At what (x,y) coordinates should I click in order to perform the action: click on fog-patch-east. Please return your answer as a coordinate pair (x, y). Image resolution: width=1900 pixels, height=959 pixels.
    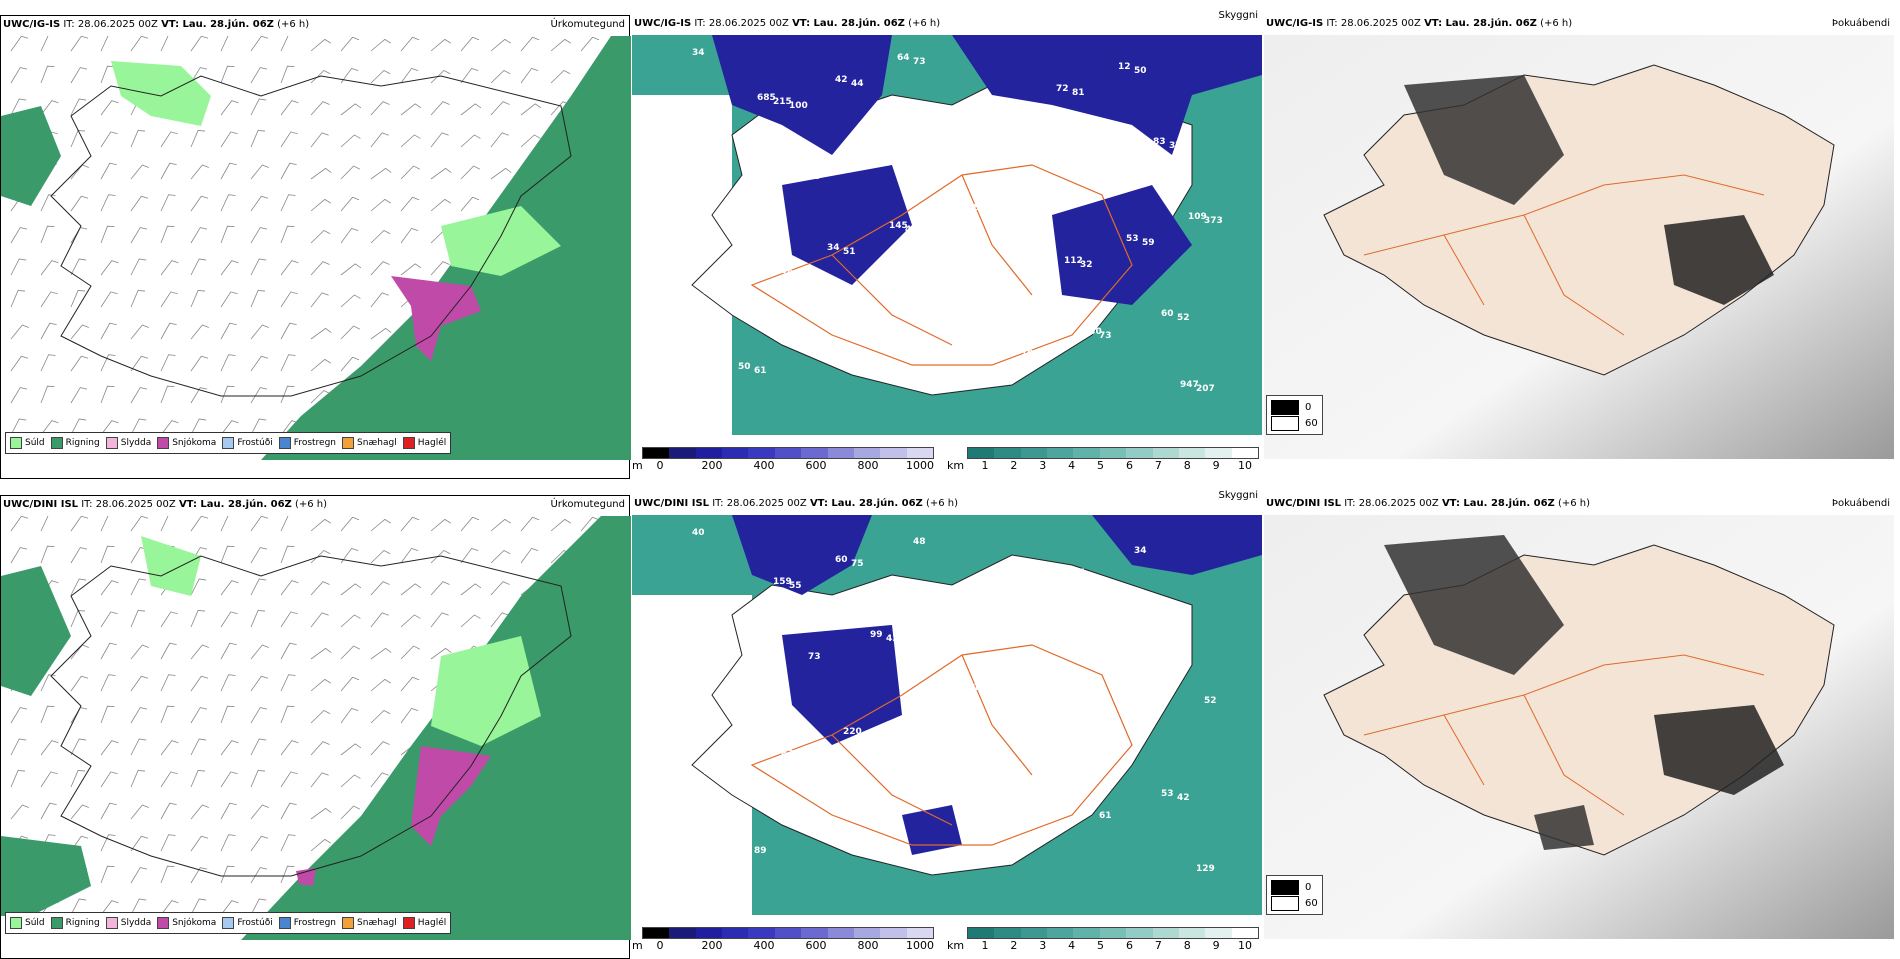
    Looking at the image, I should click on (1719, 260).